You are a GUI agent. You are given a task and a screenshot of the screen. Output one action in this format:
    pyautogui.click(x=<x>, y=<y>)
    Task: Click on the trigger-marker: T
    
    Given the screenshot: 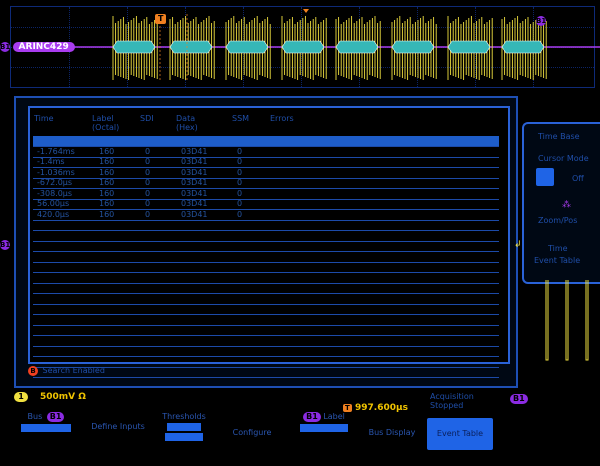 What is the action you would take?
    pyautogui.click(x=161, y=19)
    